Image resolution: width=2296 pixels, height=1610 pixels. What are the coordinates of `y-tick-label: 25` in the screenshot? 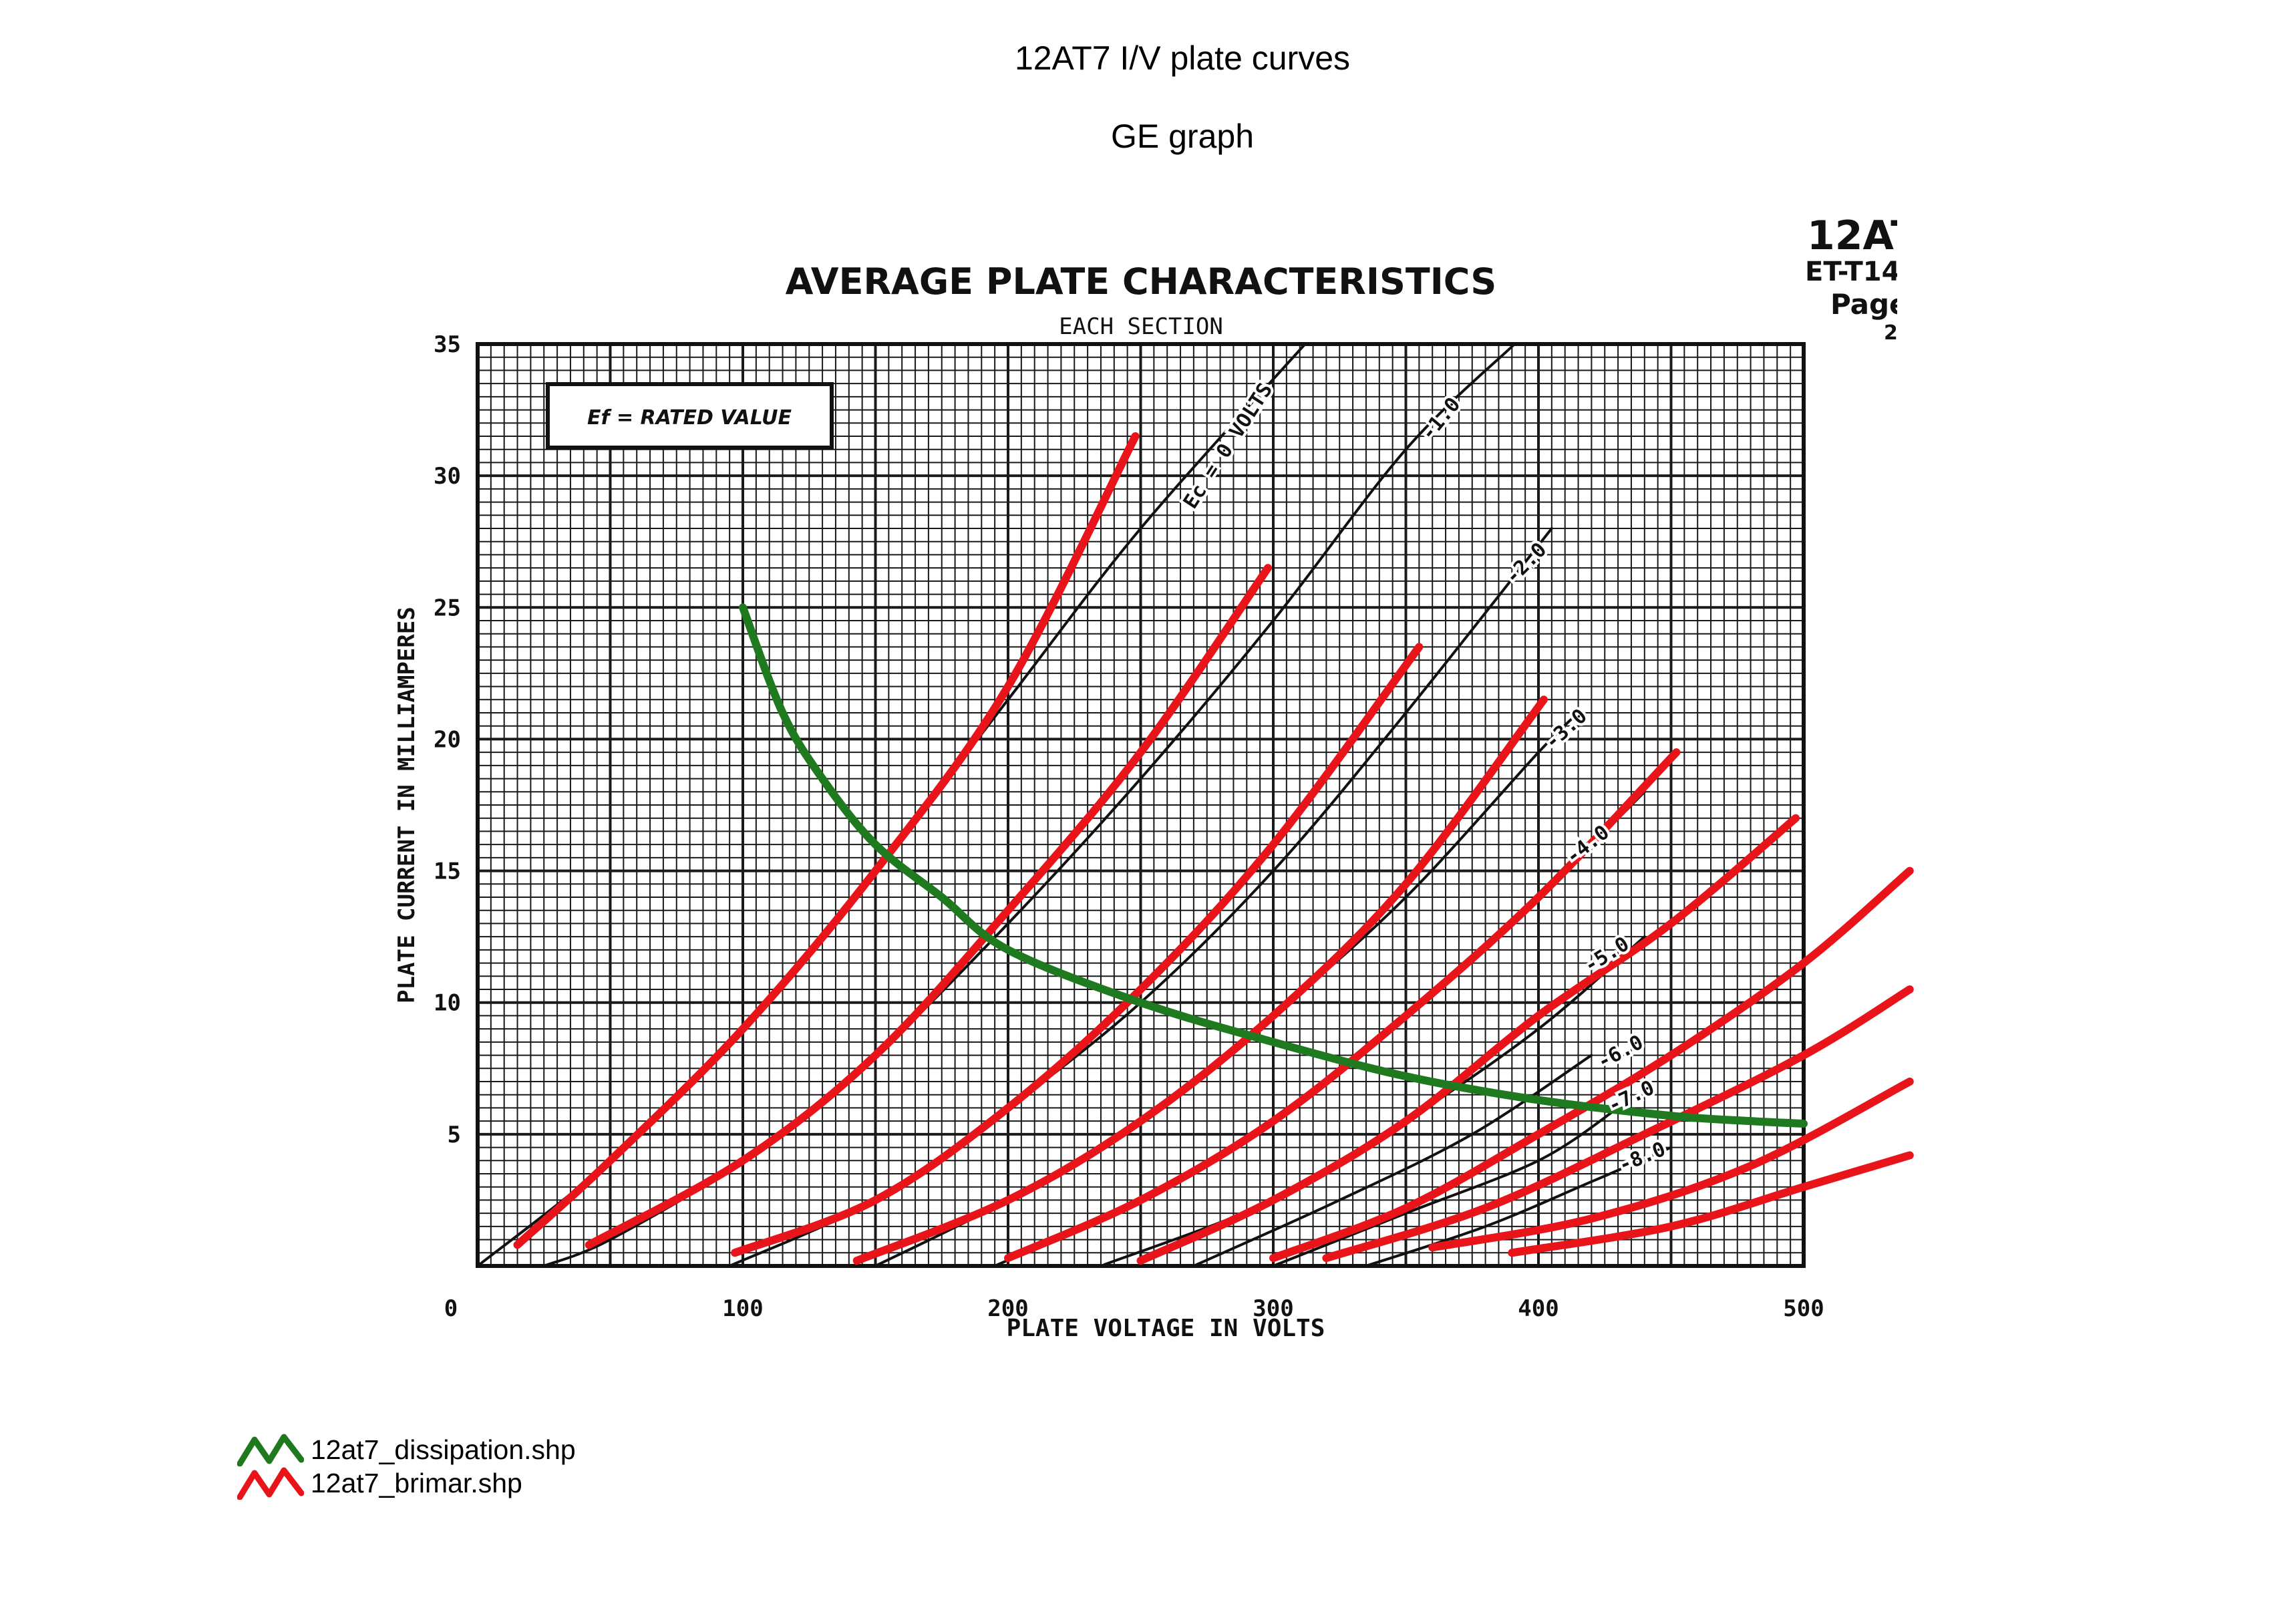 It's located at (447, 608).